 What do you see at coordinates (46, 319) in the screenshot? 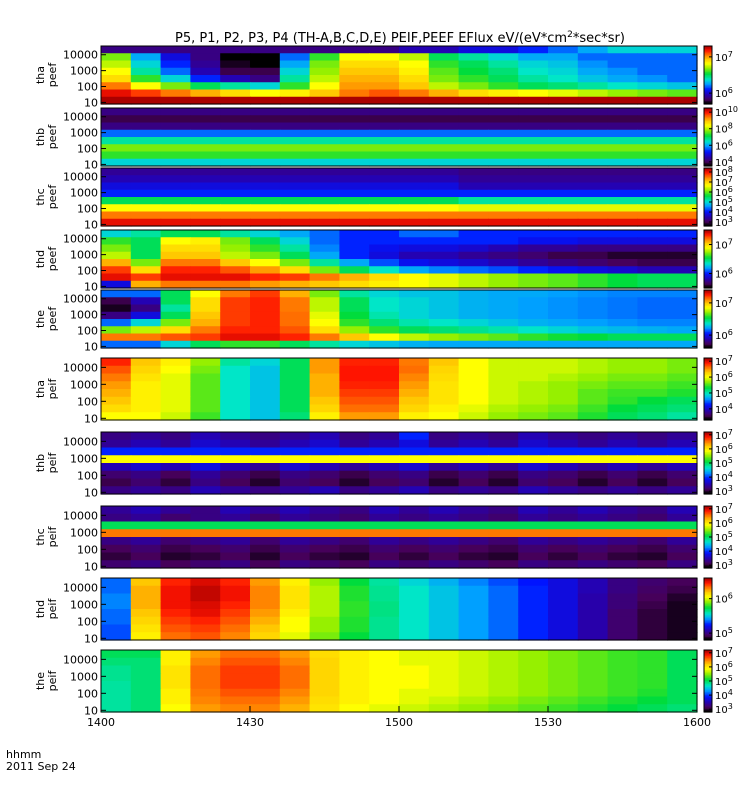
I see `y-axis-label: thepeef` at bounding box center [46, 319].